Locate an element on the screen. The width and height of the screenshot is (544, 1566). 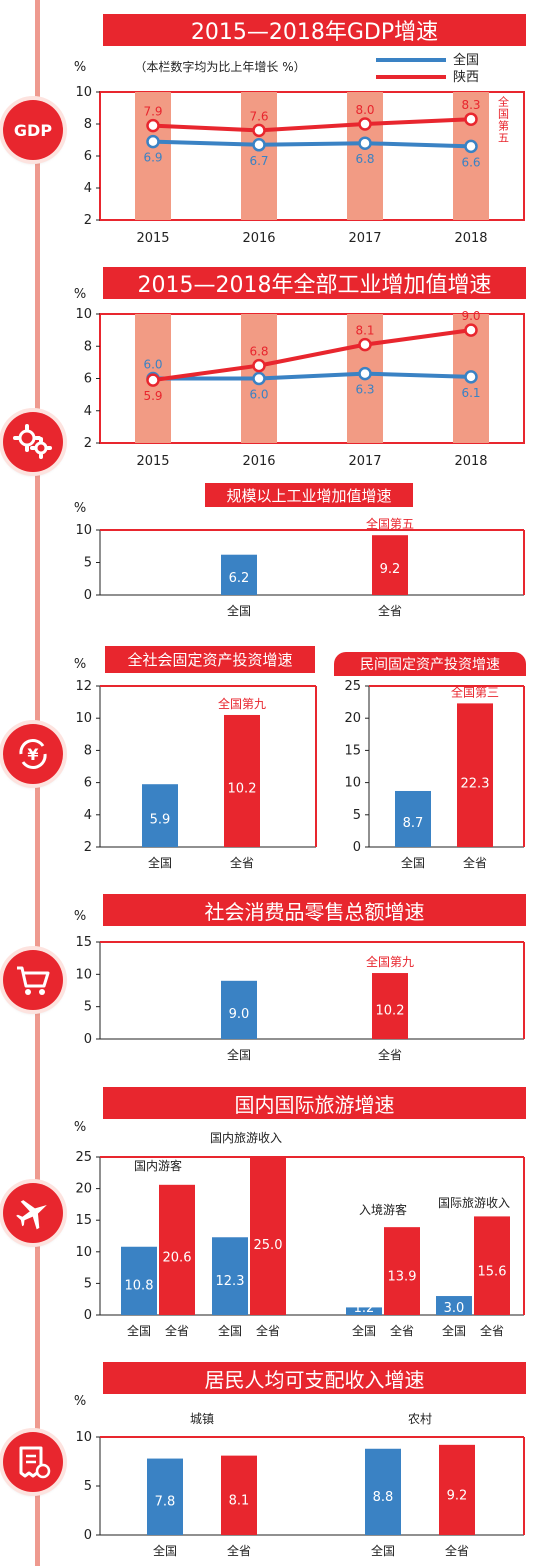
above_scale-bar is located at coordinates (390, 565).